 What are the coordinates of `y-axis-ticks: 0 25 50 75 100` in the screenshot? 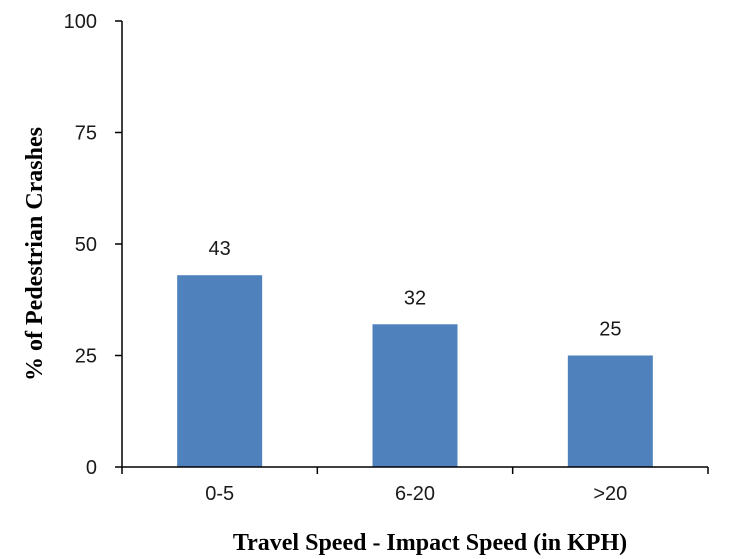 It's located at (93, 245).